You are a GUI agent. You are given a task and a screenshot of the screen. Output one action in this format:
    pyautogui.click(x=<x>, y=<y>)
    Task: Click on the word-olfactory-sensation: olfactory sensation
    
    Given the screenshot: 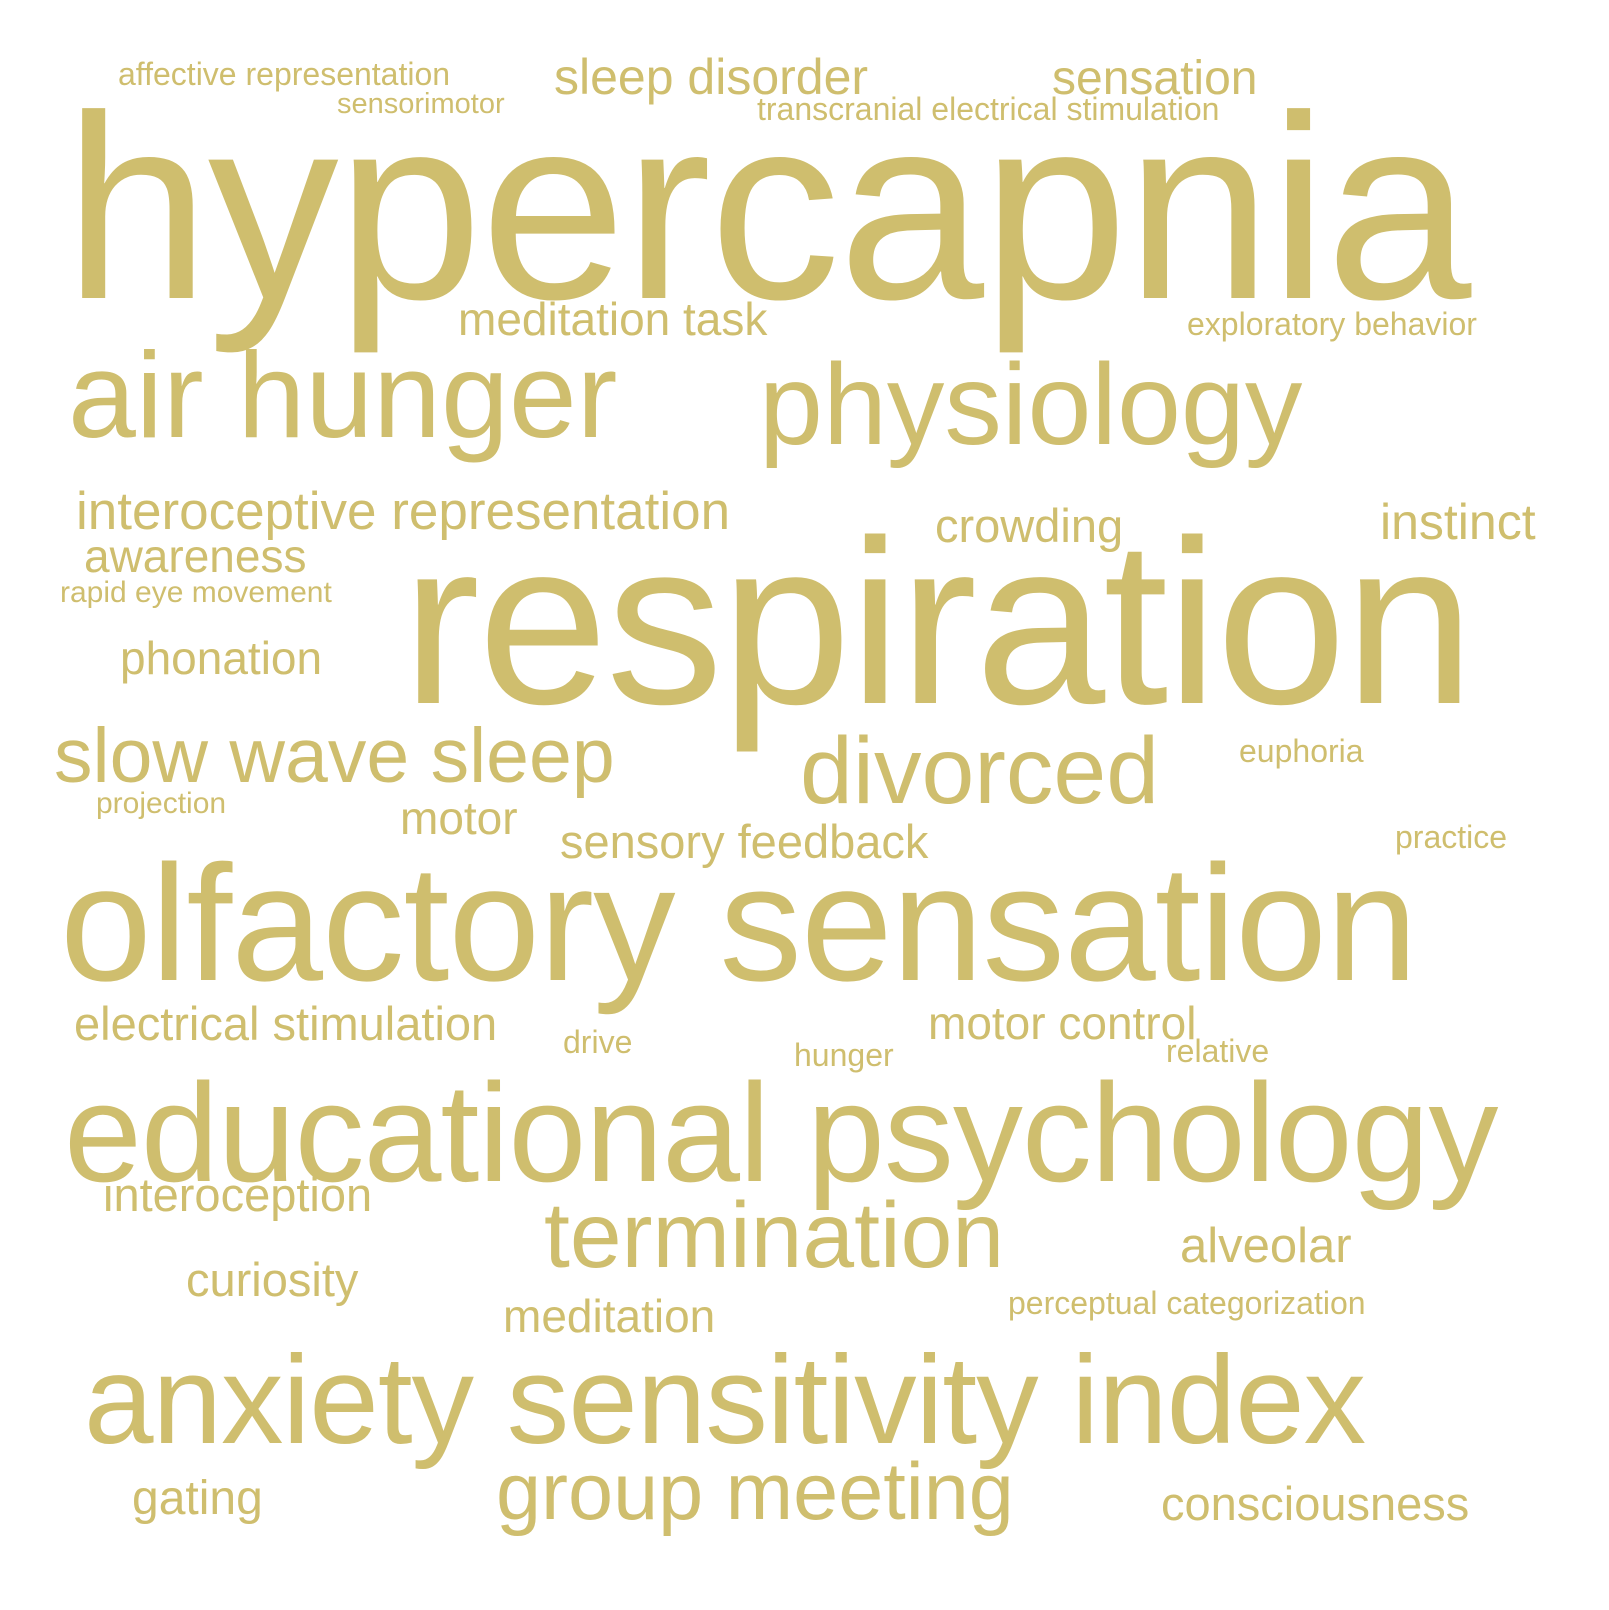 What is the action you would take?
    pyautogui.click(x=739, y=923)
    